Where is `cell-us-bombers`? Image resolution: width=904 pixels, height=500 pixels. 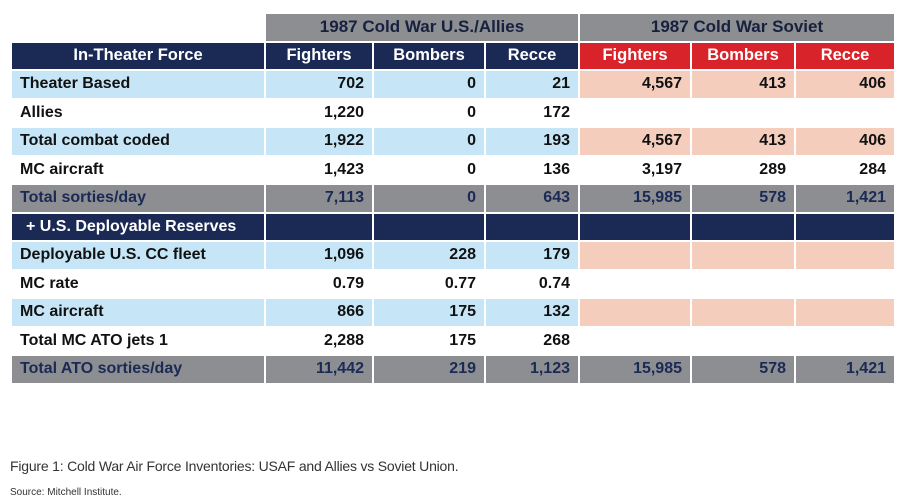 cell-us-bombers is located at coordinates (429, 226).